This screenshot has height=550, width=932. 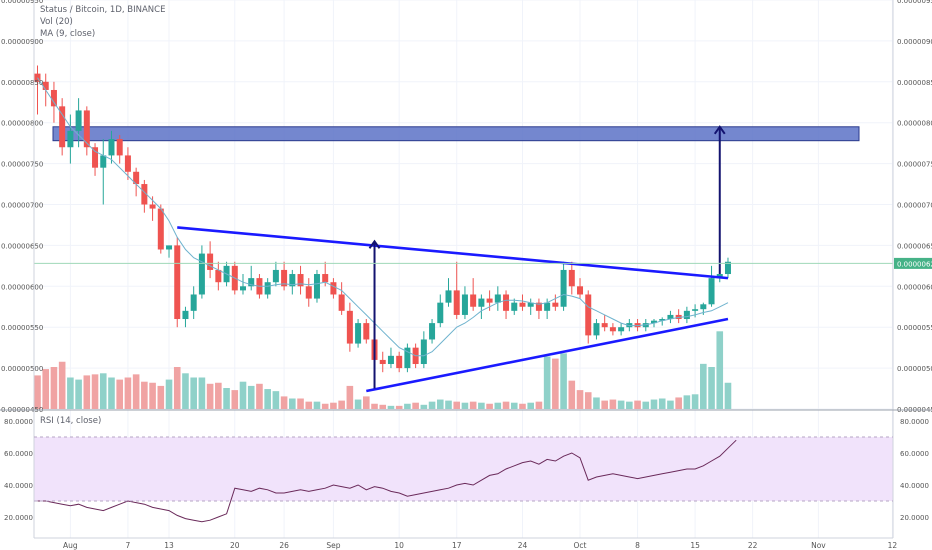 What do you see at coordinates (169, 545) in the screenshot?
I see `x-tick-label: 13` at bounding box center [169, 545].